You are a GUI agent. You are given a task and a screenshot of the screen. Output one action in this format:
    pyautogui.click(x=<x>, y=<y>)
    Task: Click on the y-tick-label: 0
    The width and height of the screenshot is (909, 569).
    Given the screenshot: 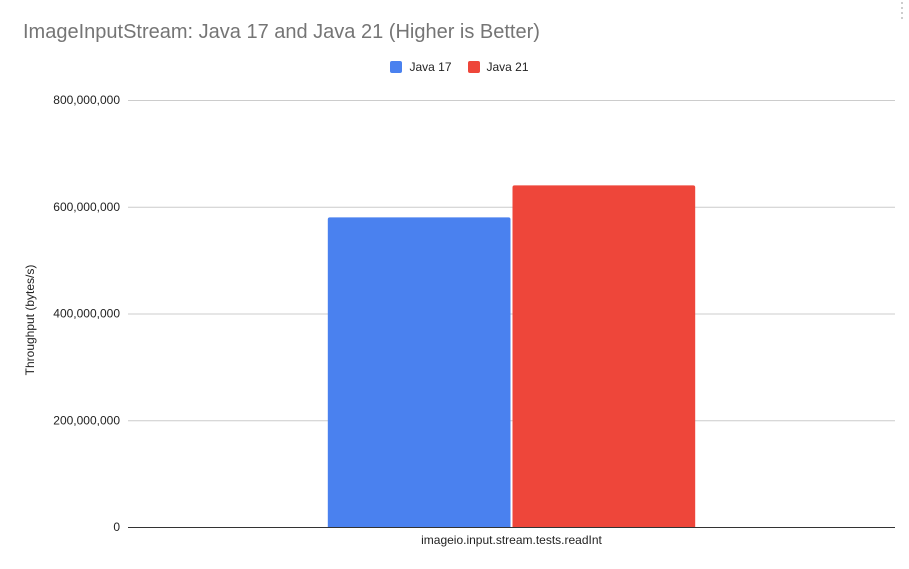 What is the action you would take?
    pyautogui.click(x=116, y=527)
    